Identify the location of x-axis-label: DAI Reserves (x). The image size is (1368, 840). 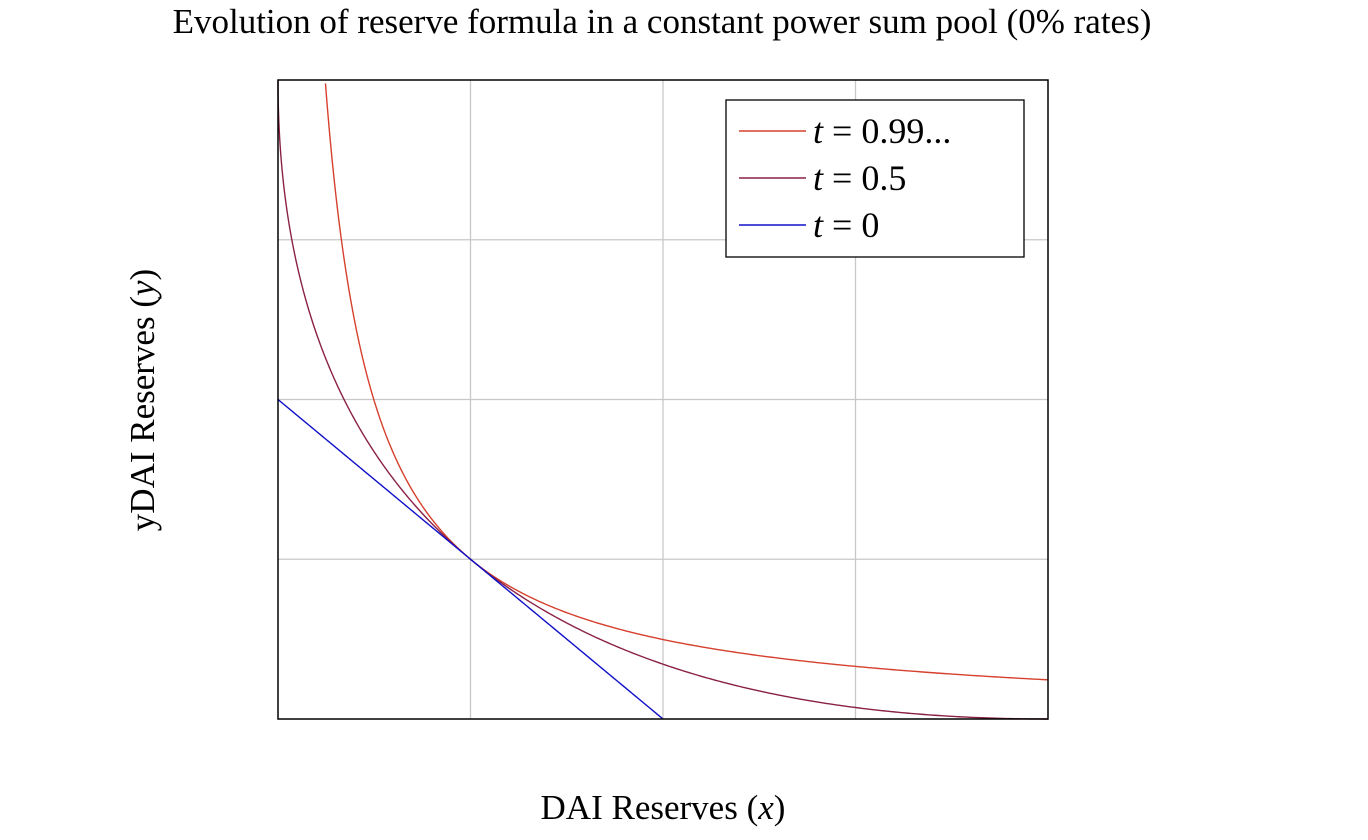
(663, 808).